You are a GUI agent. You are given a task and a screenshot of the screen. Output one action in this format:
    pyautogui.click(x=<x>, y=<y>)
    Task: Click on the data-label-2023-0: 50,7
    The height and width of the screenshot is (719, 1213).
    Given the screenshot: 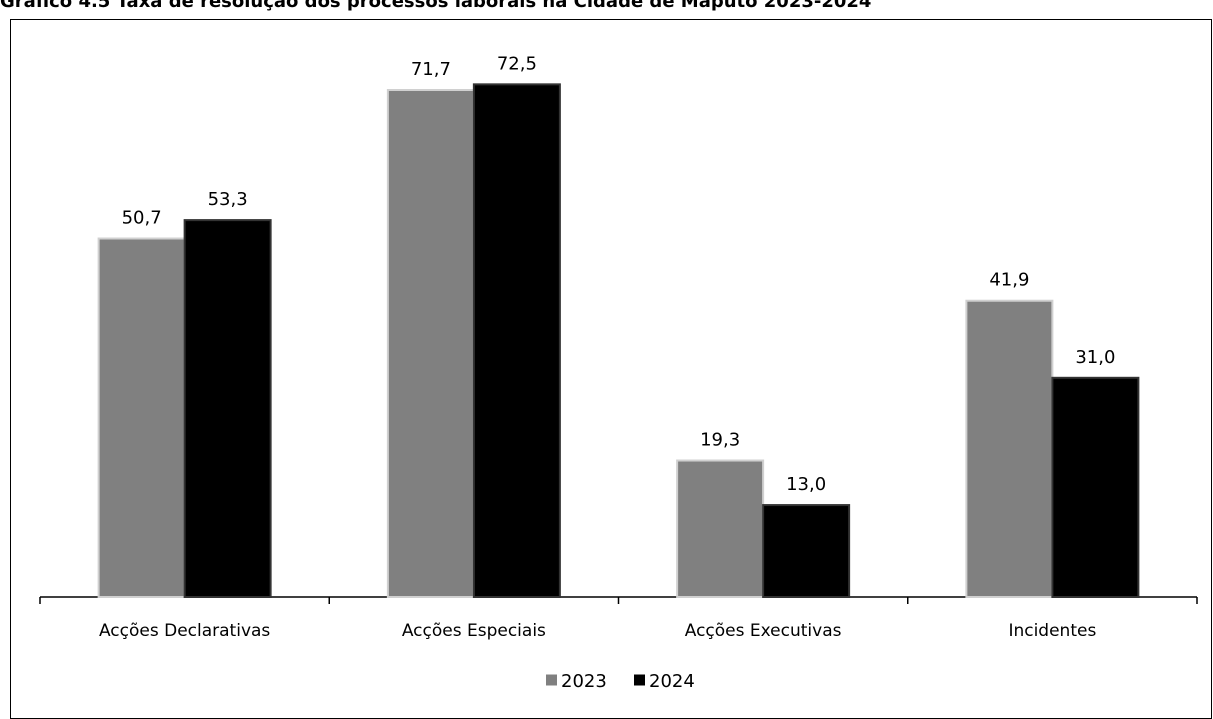 What is the action you would take?
    pyautogui.click(x=142, y=217)
    